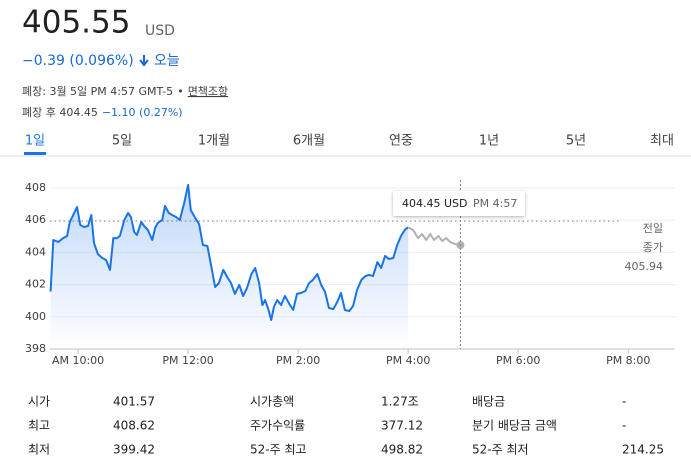 The width and height of the screenshot is (691, 467). Describe the element at coordinates (97, 91) in the screenshot. I see `close-time: 폐장: 3월 5일 PM 4:57 GMT-5` at that location.